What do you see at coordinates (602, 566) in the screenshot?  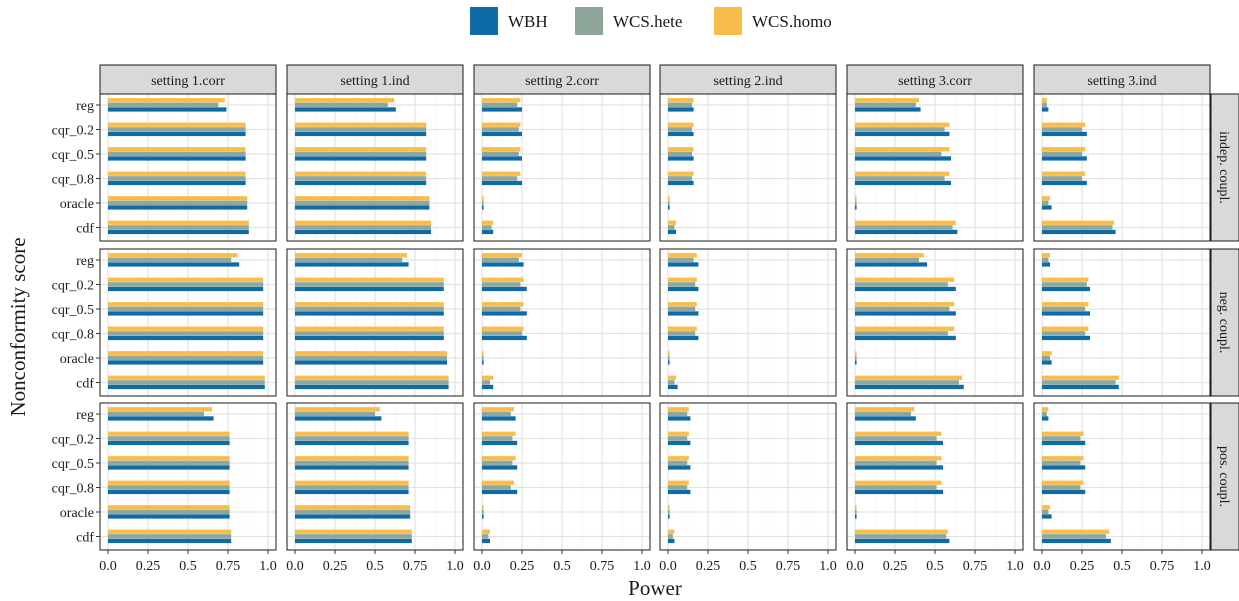 I see `x-tick-label: 0.75` at bounding box center [602, 566].